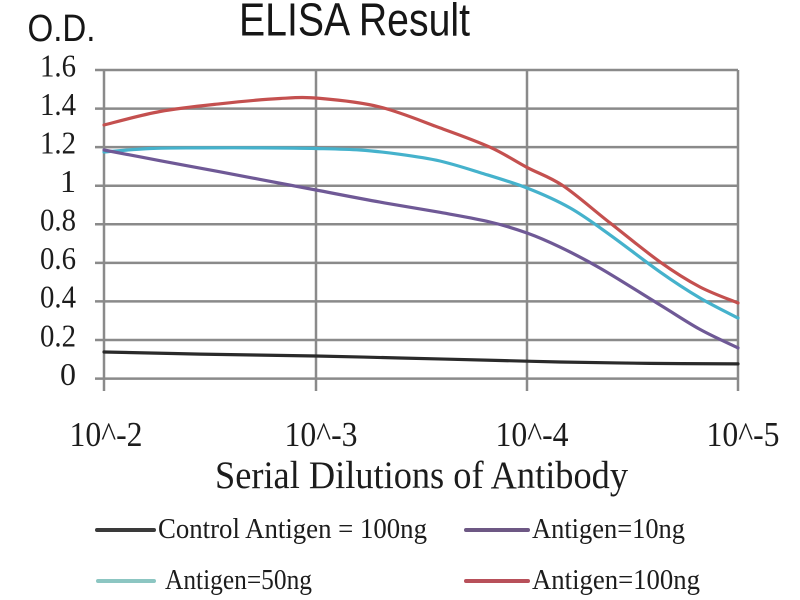 This screenshot has height=600, width=800. I want to click on svg-text: 0.6, so click(58, 258).